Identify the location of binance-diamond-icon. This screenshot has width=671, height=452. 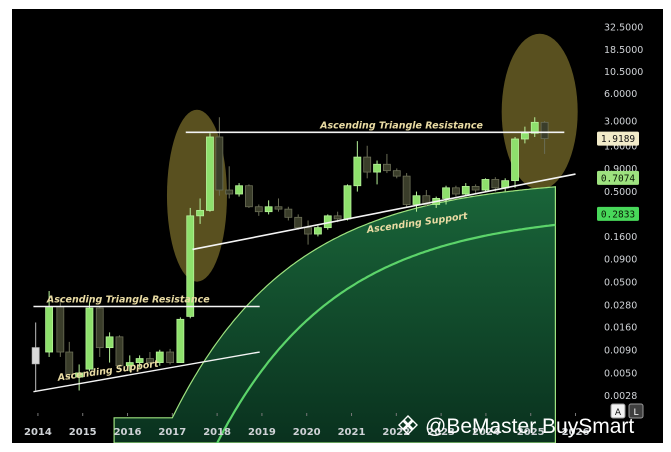
(408, 425).